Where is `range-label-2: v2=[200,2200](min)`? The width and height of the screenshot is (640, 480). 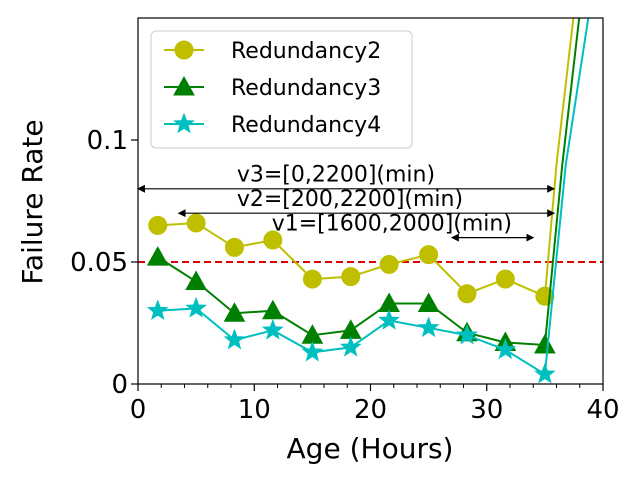
range-label-2: v2=[200,2200](min) is located at coordinates (350, 199).